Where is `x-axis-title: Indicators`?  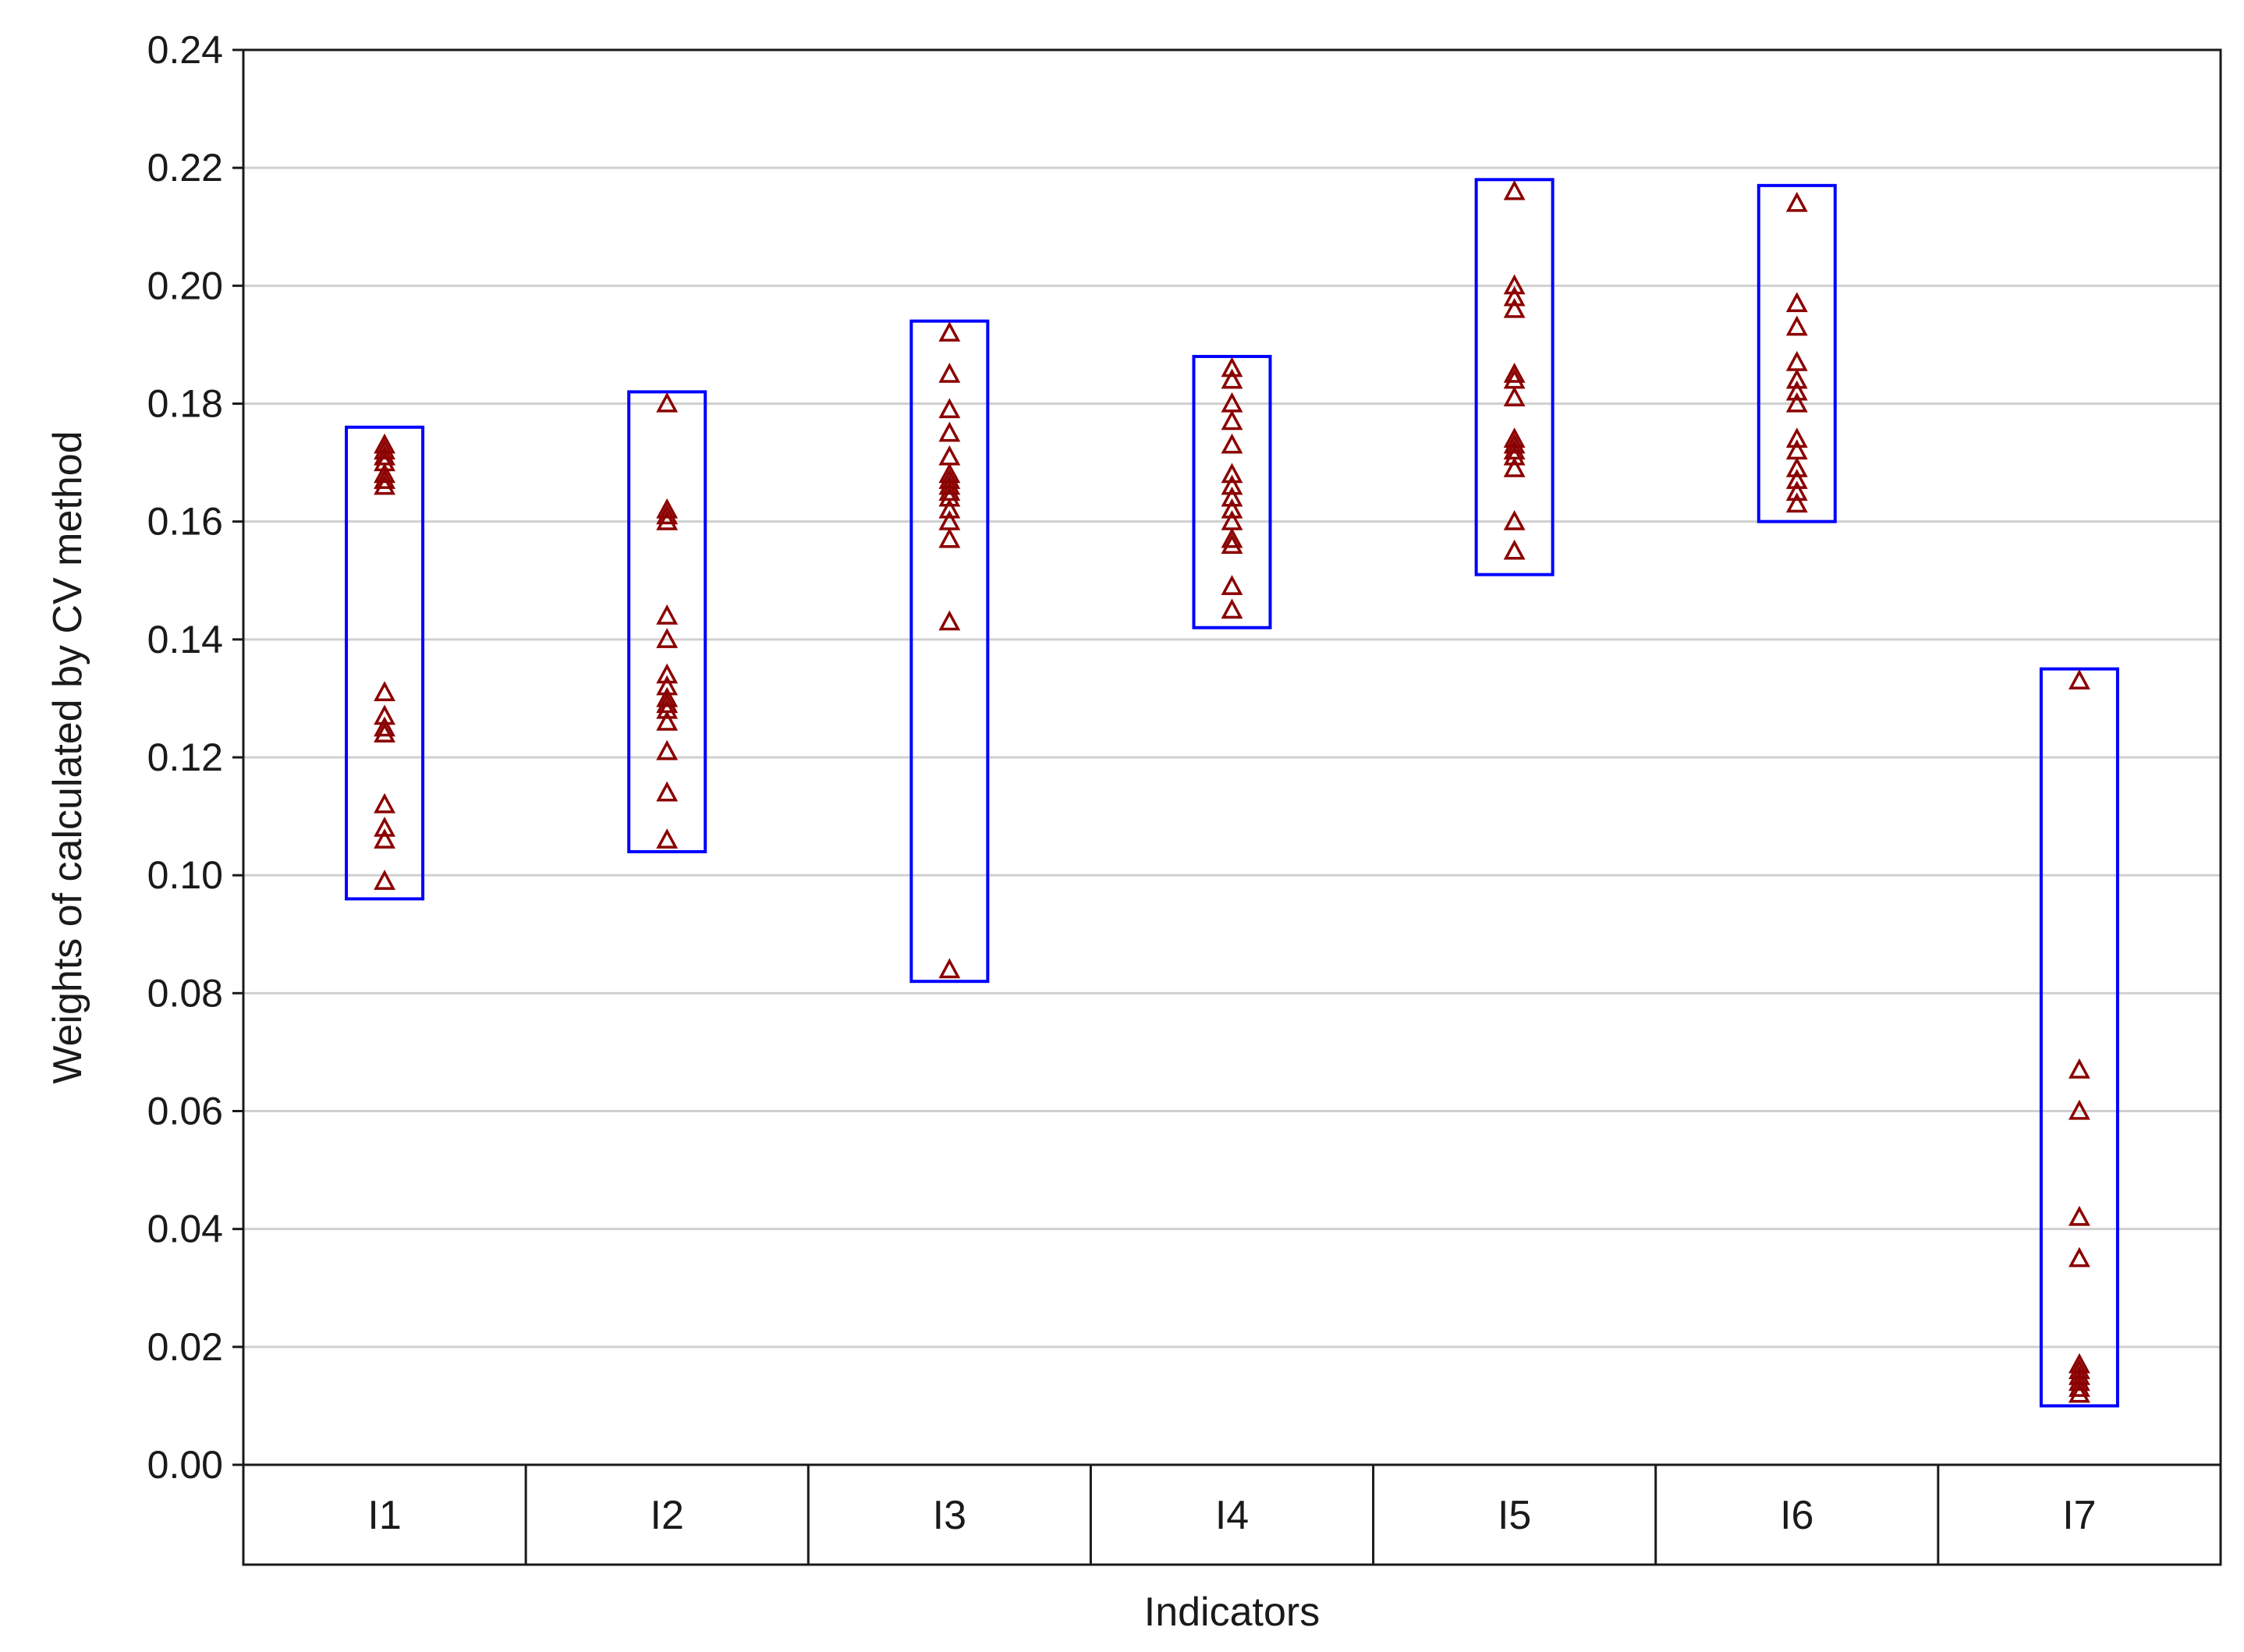 x-axis-title: Indicators is located at coordinates (1232, 1612).